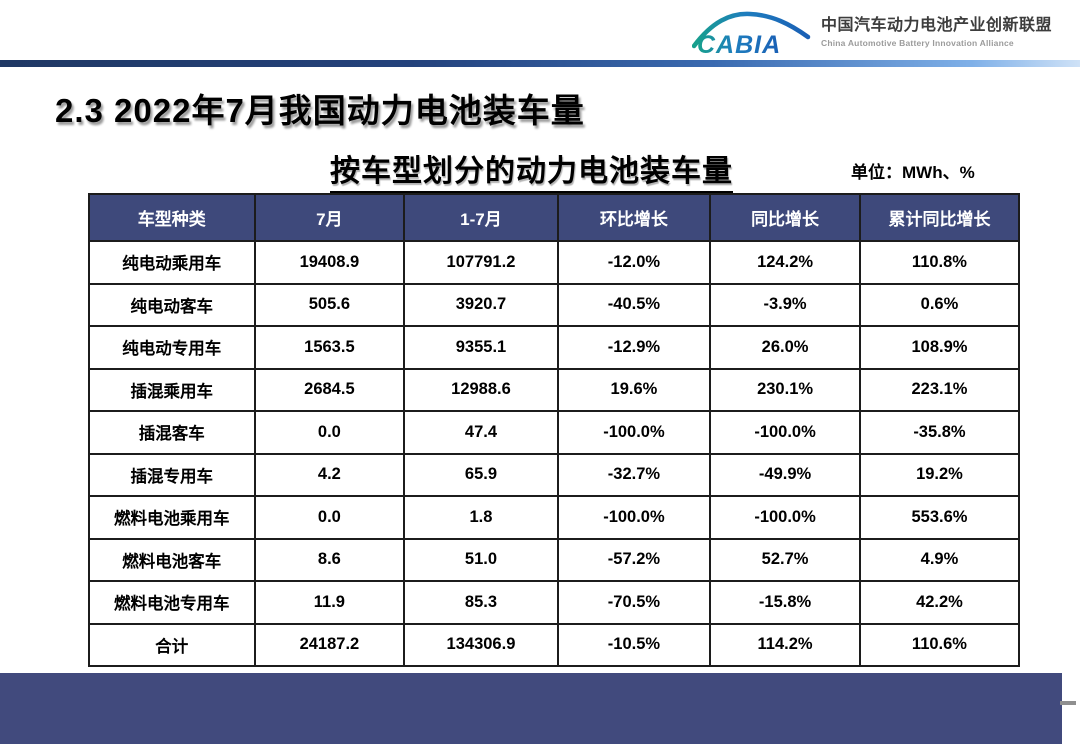 This screenshot has width=1080, height=748. What do you see at coordinates (785, 644) in the screenshot?
I see `cell-value: 114.2%` at bounding box center [785, 644].